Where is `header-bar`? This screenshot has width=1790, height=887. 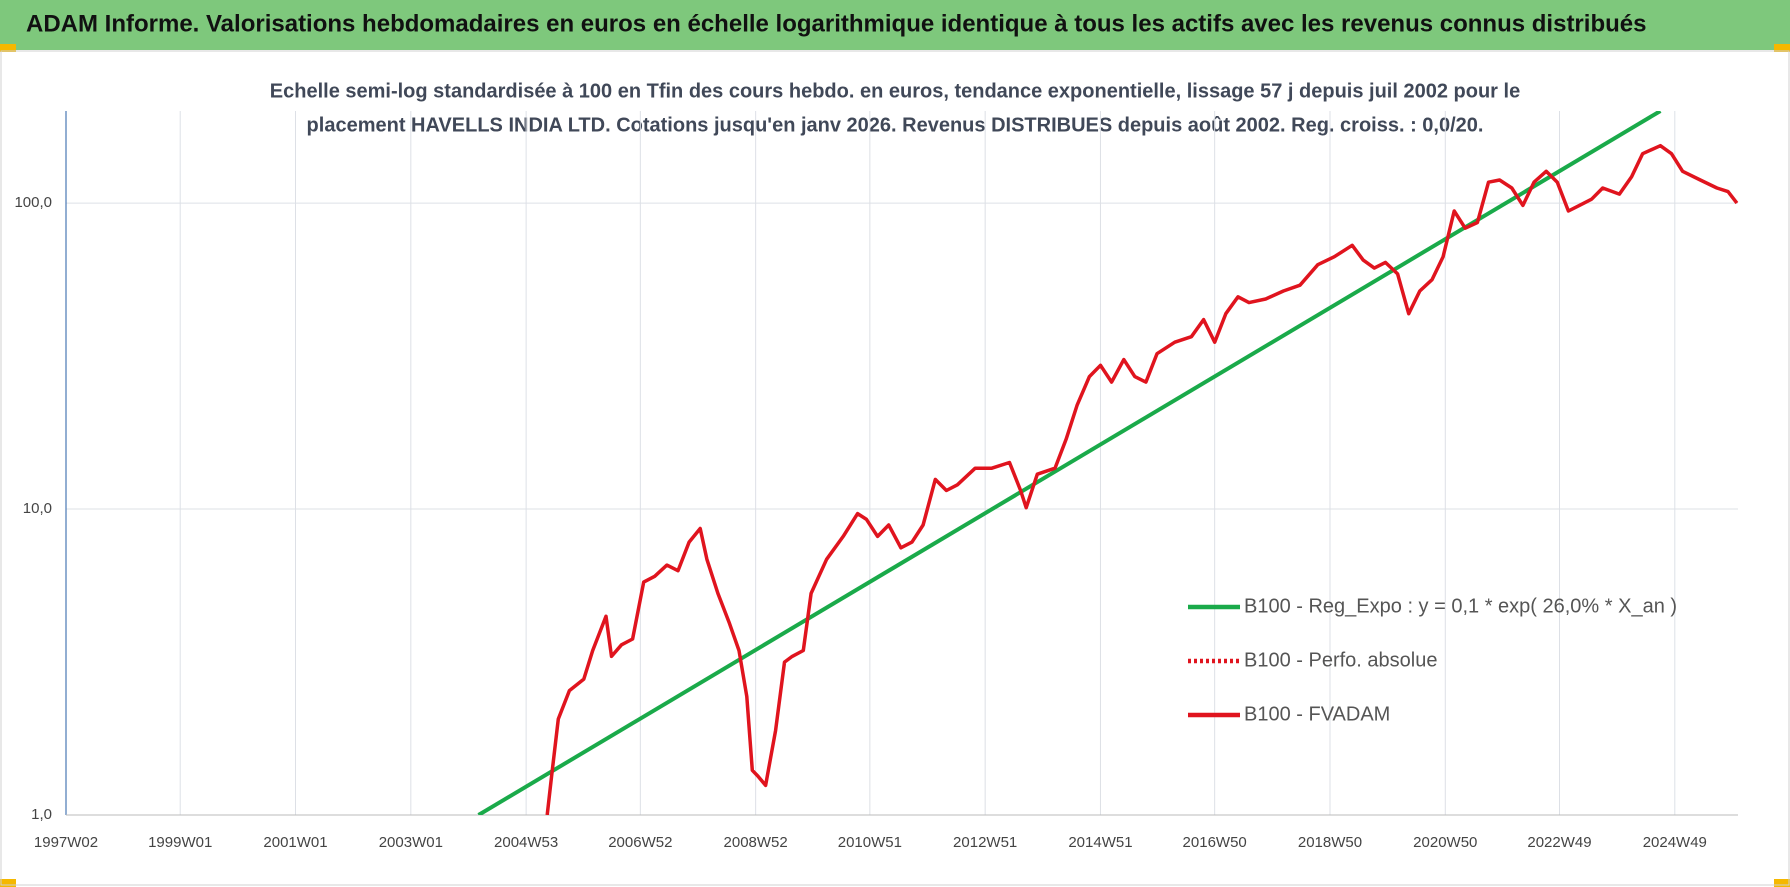 header-bar is located at coordinates (895, 25).